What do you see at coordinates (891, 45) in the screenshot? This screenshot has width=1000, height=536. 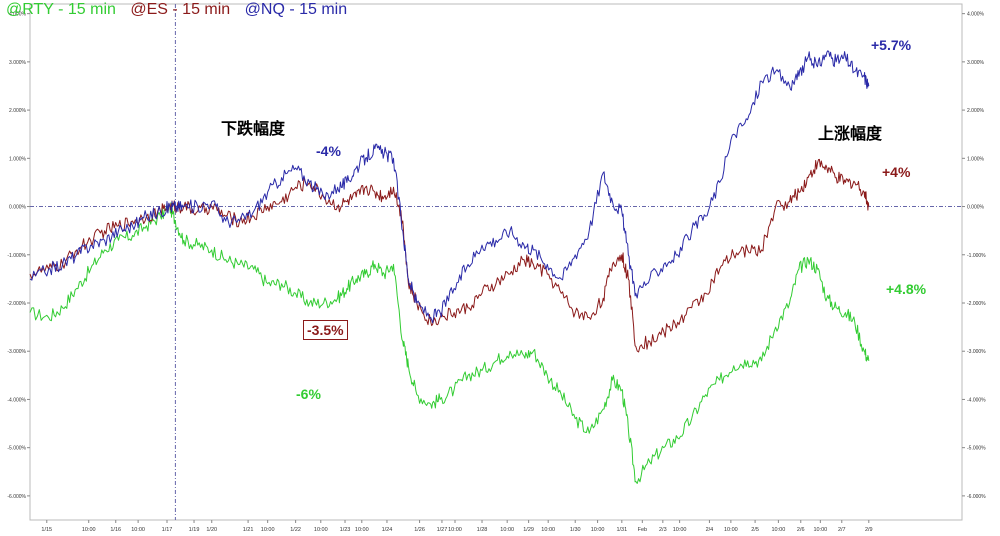 I see `nq-rise-label: +5.7%` at bounding box center [891, 45].